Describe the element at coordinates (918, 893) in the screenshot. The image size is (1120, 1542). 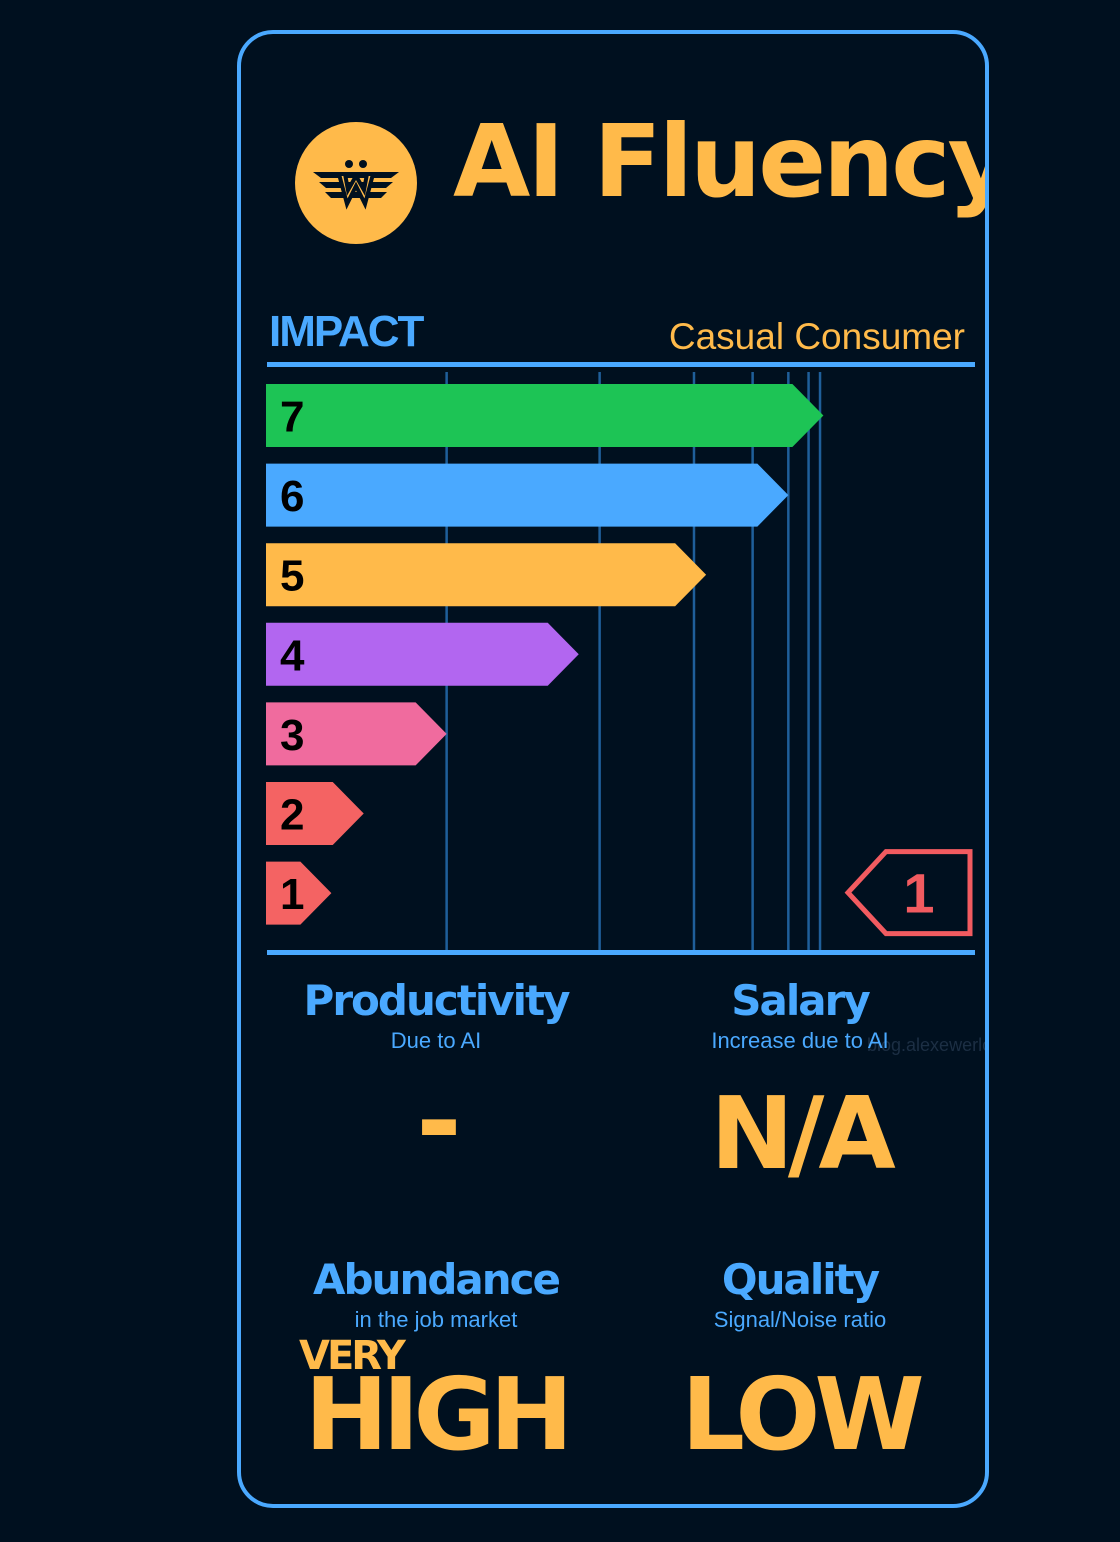
I see `marker-label: 1` at that location.